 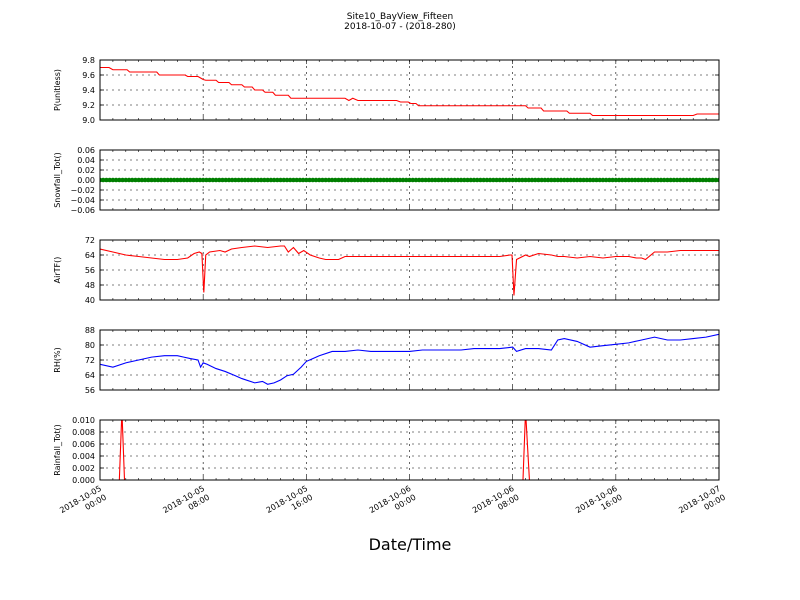 What do you see at coordinates (83, 432) in the screenshot?
I see `y-tick-label: 0.008` at bounding box center [83, 432].